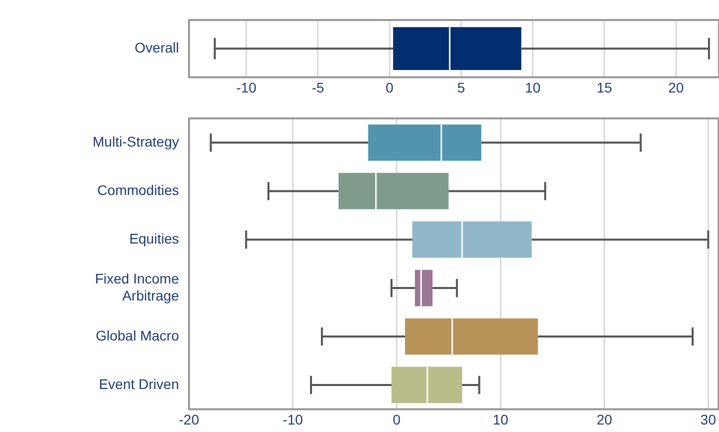 The height and width of the screenshot is (432, 719). Describe the element at coordinates (135, 141) in the screenshot. I see `y-tick-label: Multi-Strategy` at that location.